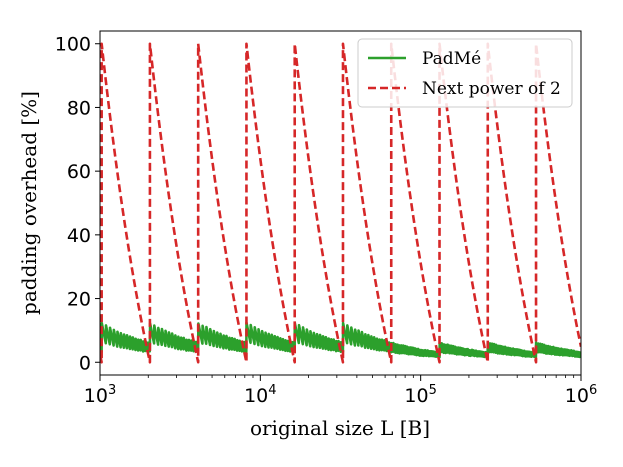 This screenshot has width=623, height=467. I want to click on y-tick-label: 100, so click(73, 45).